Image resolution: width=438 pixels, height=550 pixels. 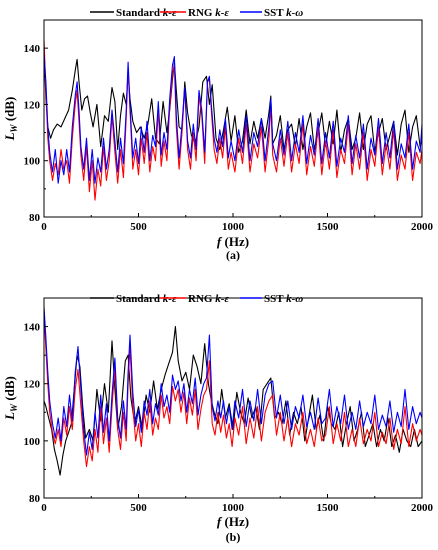 I want to click on panel-label: (b), so click(x=233, y=537).